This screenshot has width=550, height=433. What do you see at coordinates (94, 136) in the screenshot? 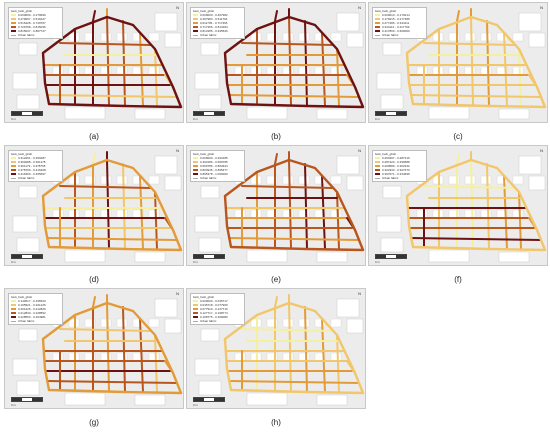
I see `panel-caption: (a)` at bounding box center [94, 136].